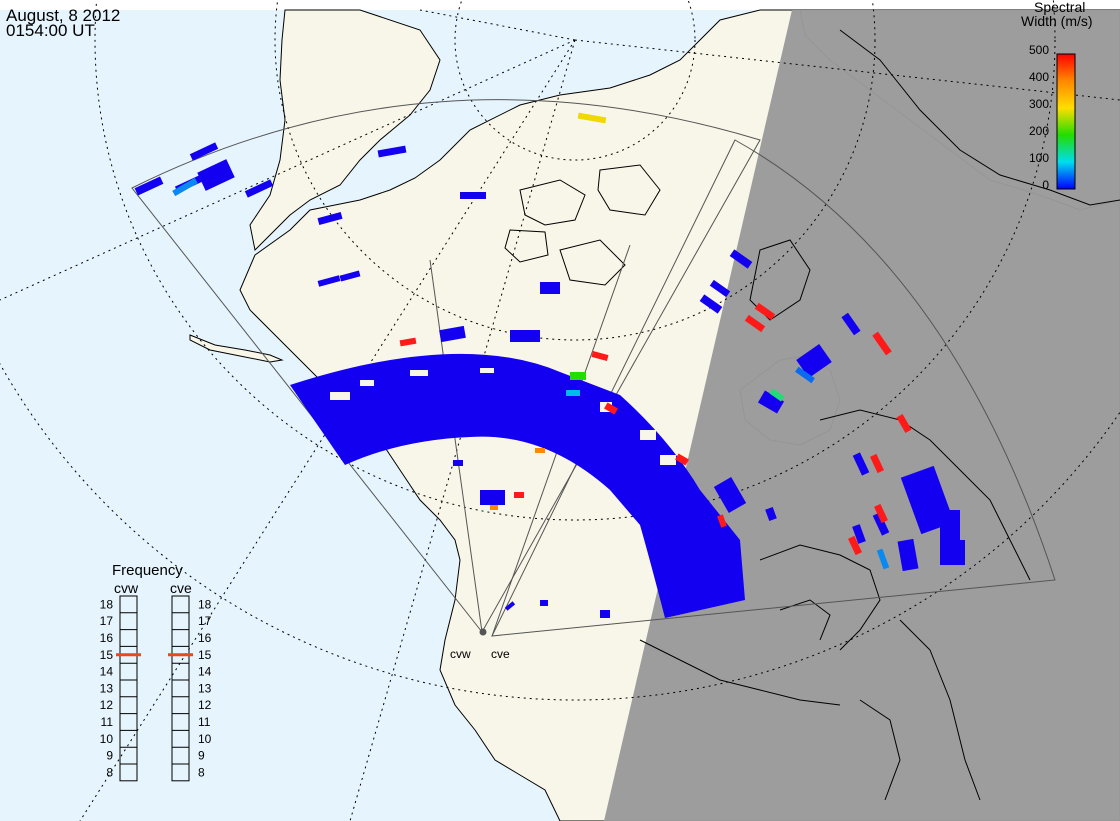 This screenshot has width=1120, height=821. What do you see at coordinates (1039, 158) in the screenshot?
I see `colorbar-tick-label: 100` at bounding box center [1039, 158].